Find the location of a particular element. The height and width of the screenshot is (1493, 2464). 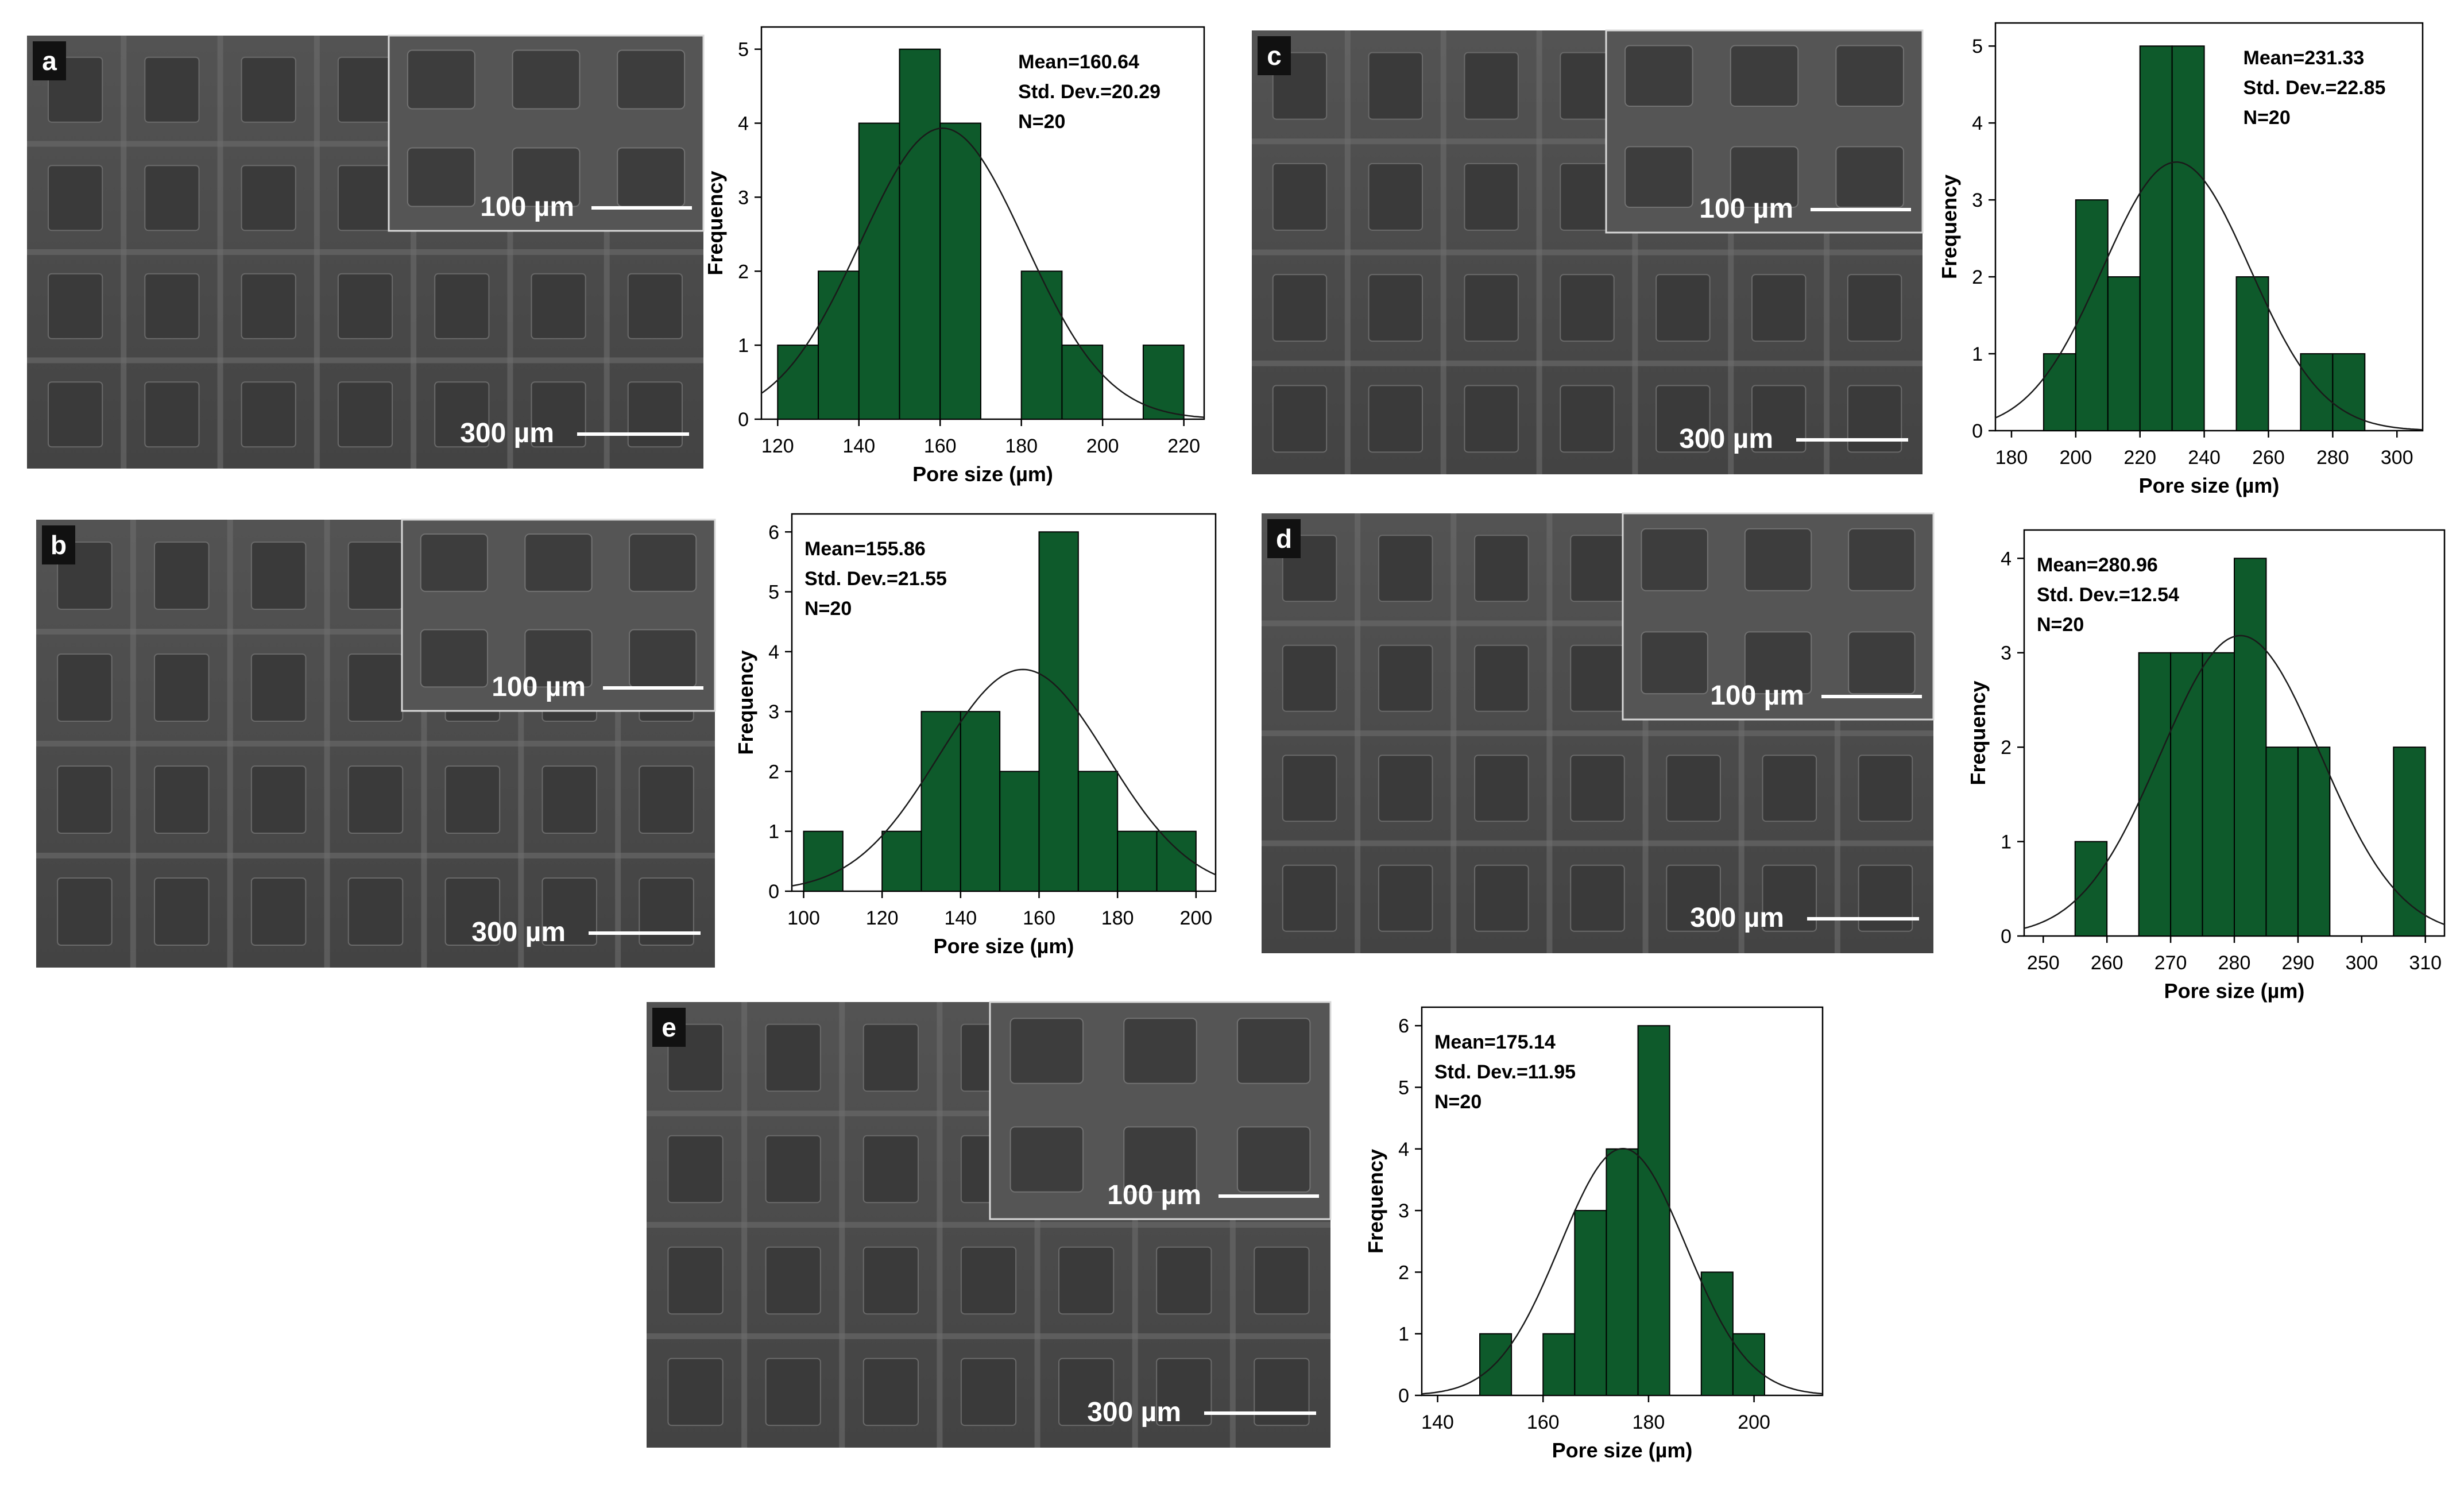

x-tick-label: 270 is located at coordinates (2170, 963).